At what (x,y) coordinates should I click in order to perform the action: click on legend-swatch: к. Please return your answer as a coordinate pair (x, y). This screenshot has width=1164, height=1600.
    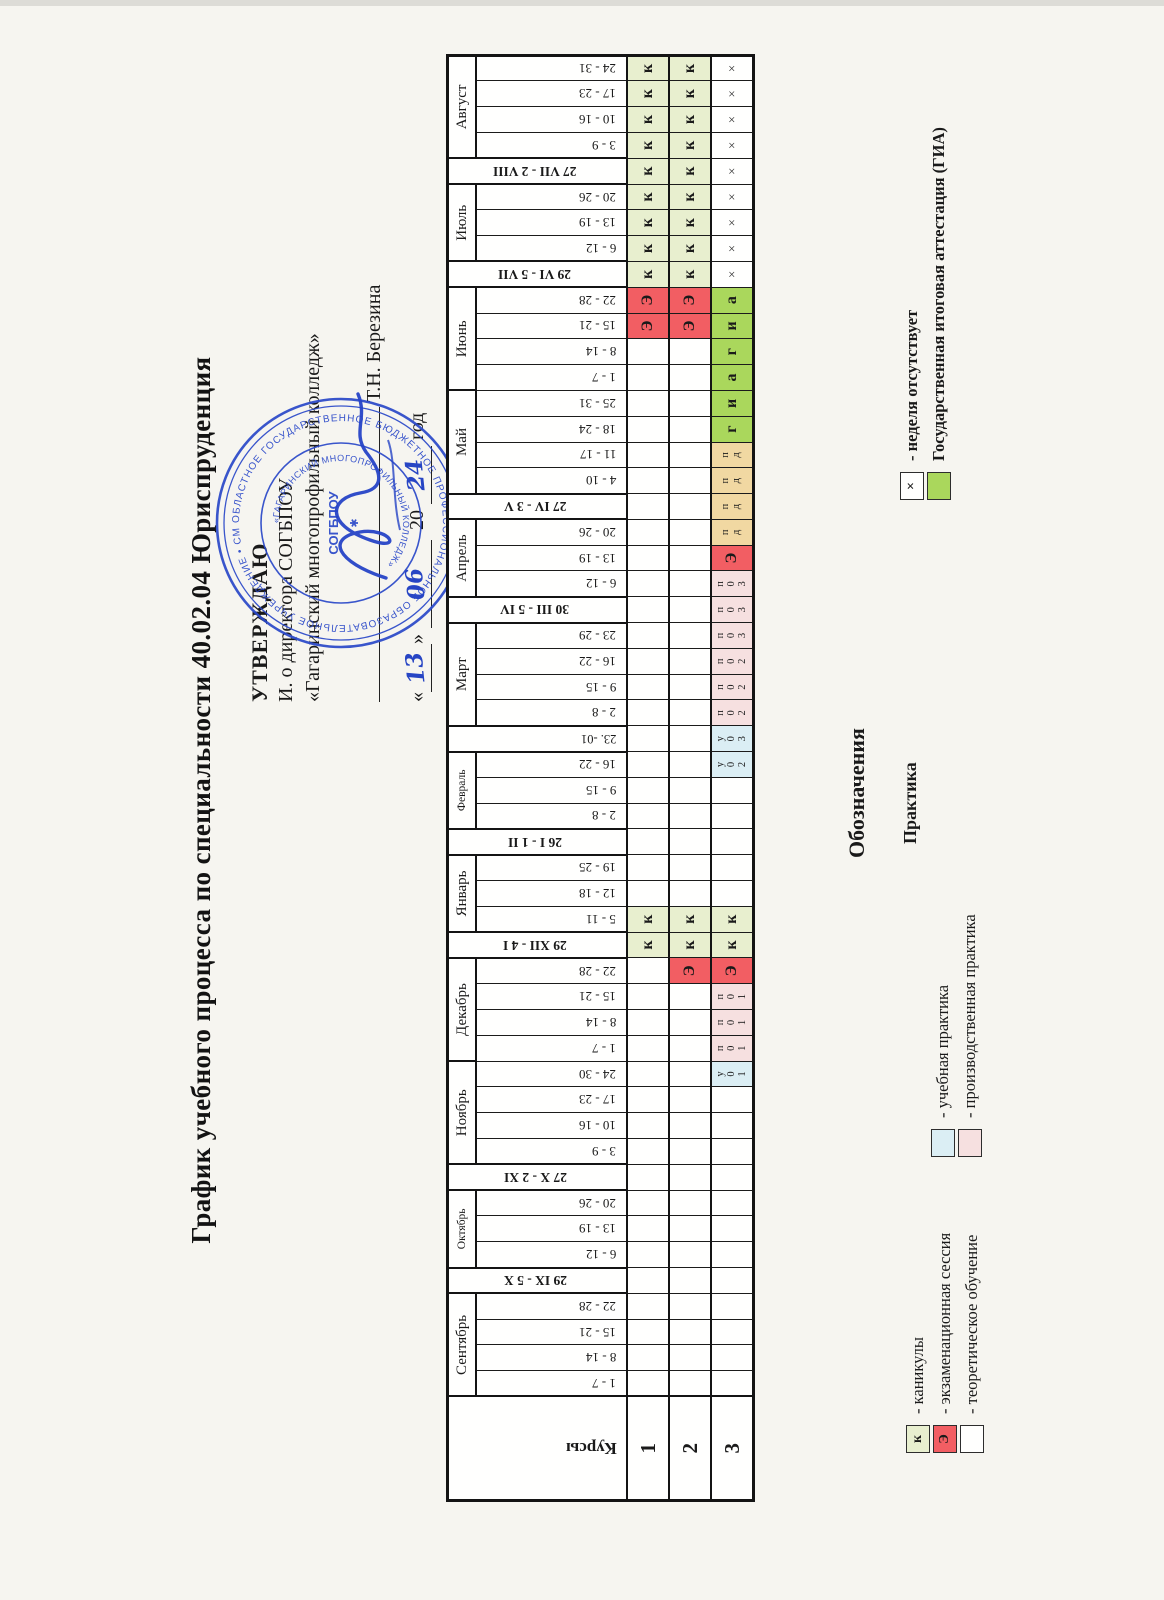
    Looking at the image, I should click on (917, 1439).